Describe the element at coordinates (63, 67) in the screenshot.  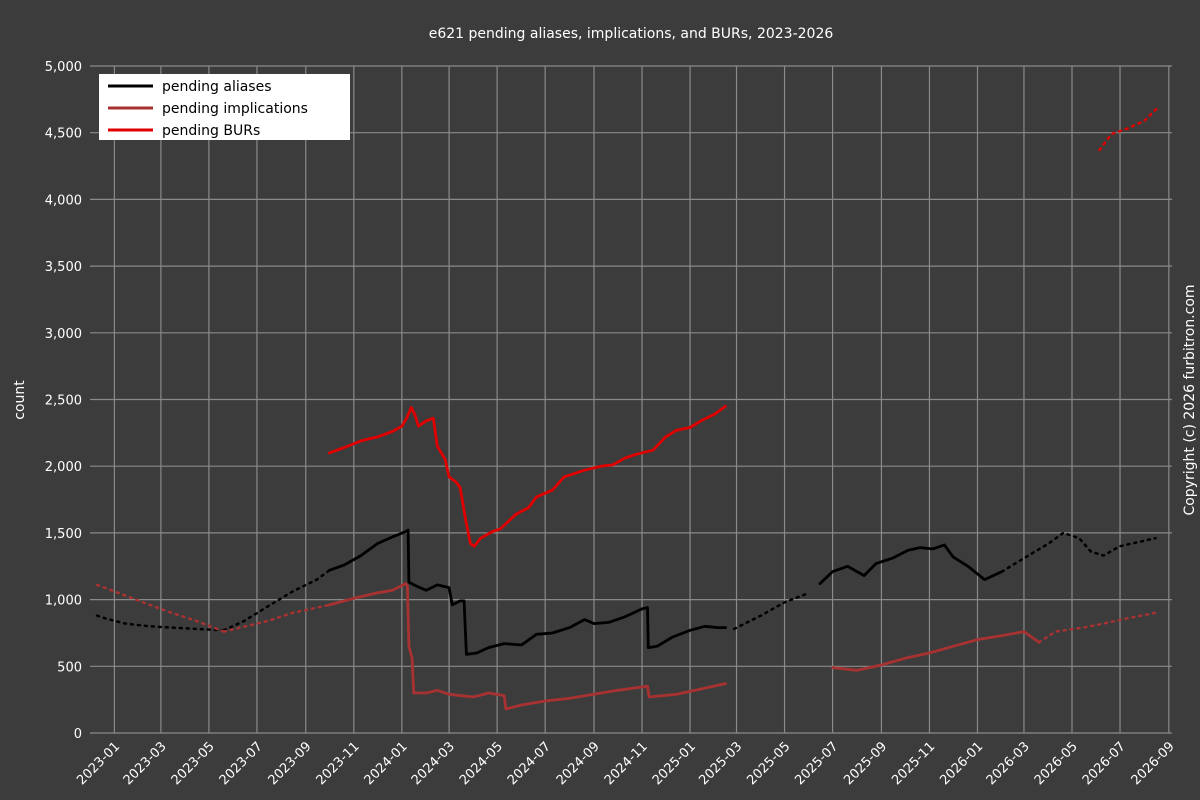
I see `y-tick-label: 5,000` at that location.